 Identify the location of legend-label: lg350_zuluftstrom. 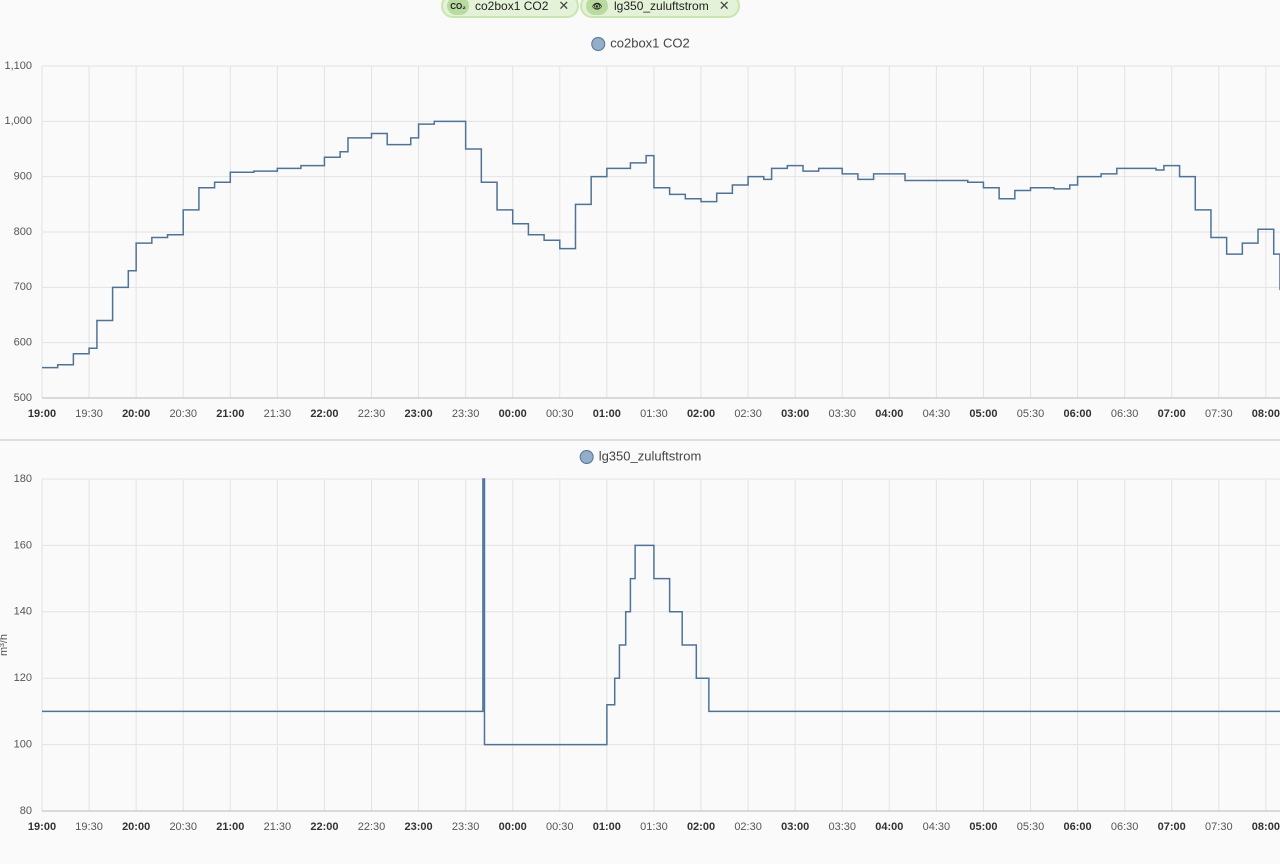
(650, 455).